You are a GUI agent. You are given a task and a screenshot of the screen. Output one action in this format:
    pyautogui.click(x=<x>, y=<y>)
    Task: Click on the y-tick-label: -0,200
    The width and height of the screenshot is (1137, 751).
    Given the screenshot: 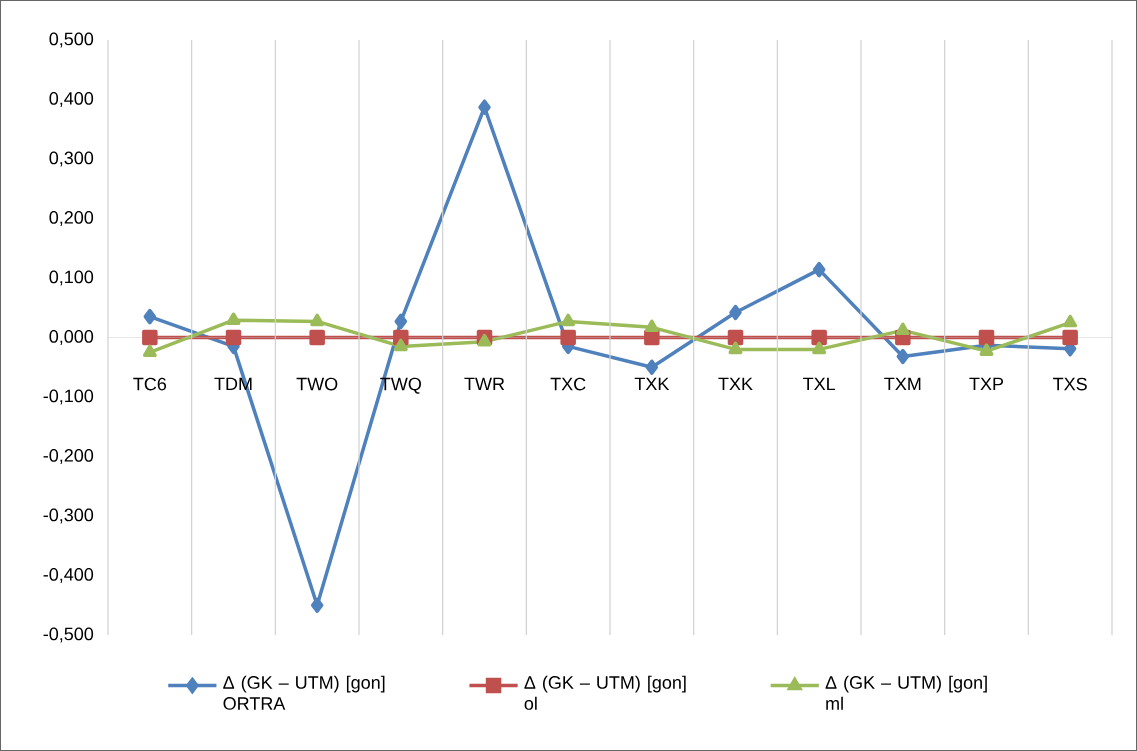 What is the action you would take?
    pyautogui.click(x=68, y=456)
    